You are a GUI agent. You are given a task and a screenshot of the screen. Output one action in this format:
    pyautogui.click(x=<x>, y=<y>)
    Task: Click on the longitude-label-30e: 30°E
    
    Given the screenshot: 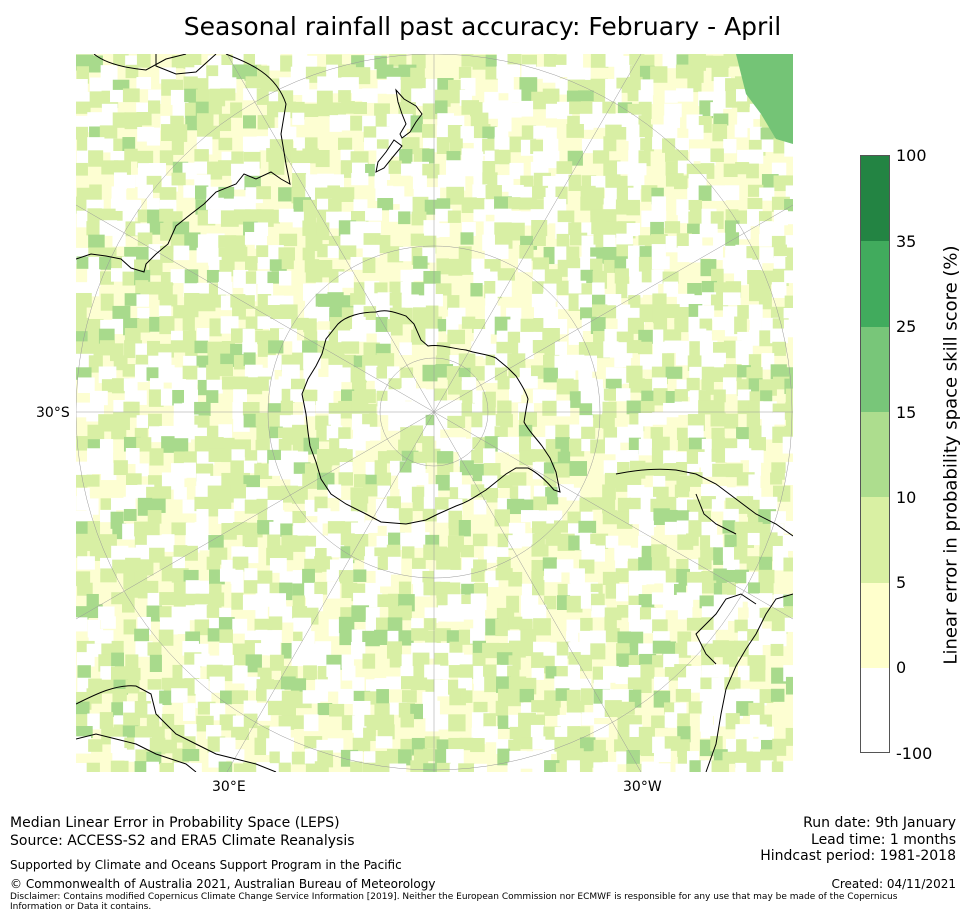 What is the action you would take?
    pyautogui.click(x=229, y=787)
    